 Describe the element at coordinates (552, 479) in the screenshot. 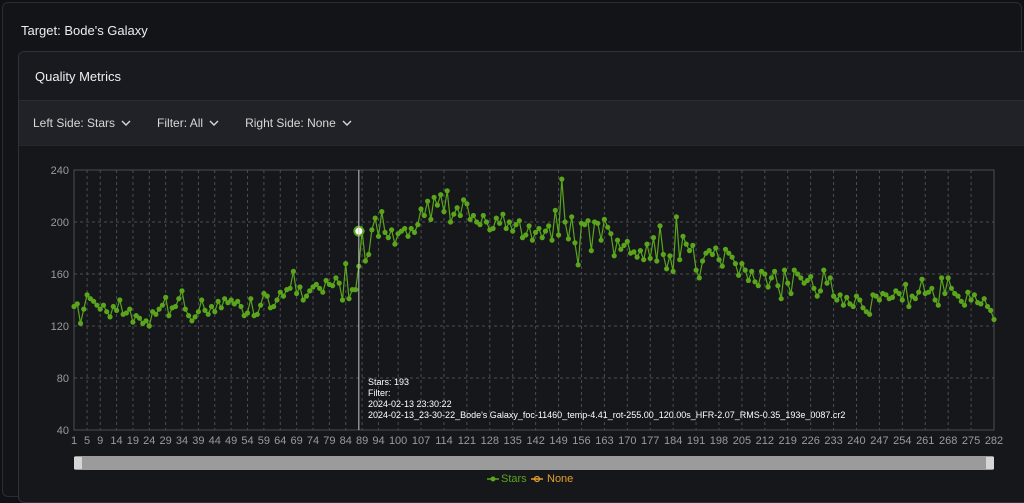

I see `legend-none: None` at that location.